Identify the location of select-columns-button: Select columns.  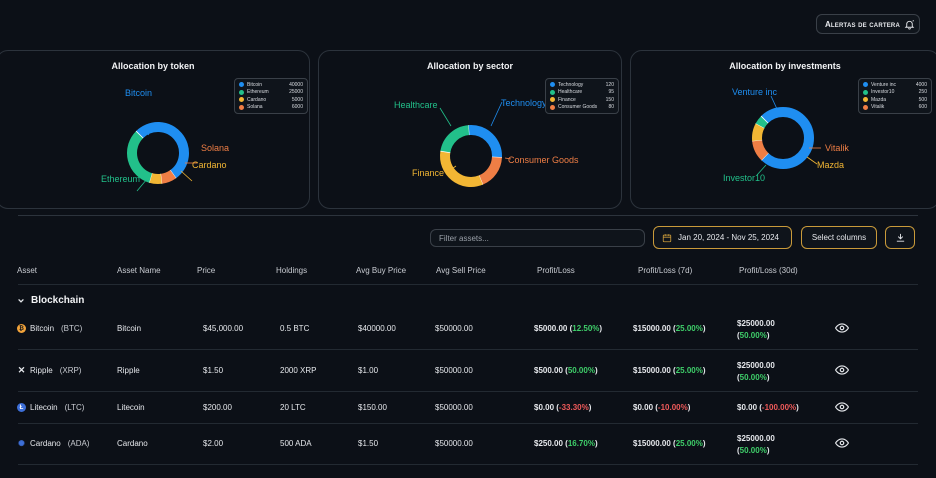
(839, 237).